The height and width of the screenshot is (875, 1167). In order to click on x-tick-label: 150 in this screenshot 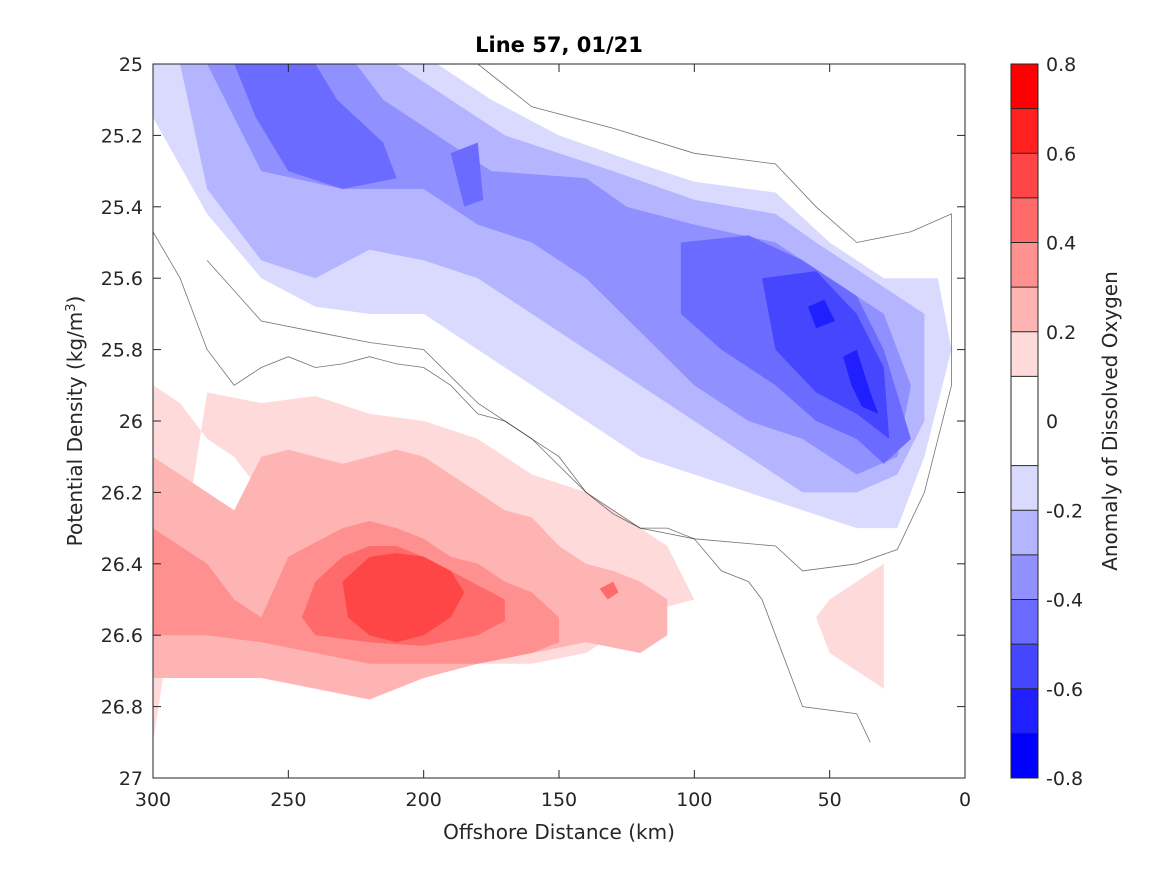, I will do `click(559, 800)`.